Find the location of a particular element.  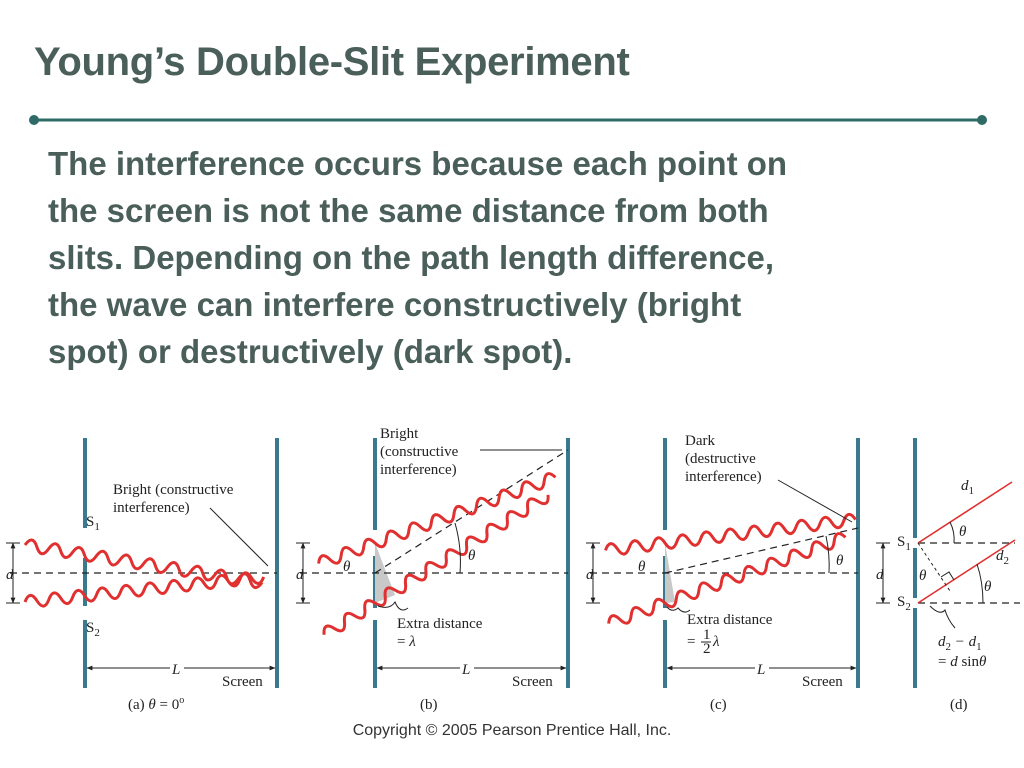

path-difference-formula: d2 − d1 is located at coordinates (960, 643).